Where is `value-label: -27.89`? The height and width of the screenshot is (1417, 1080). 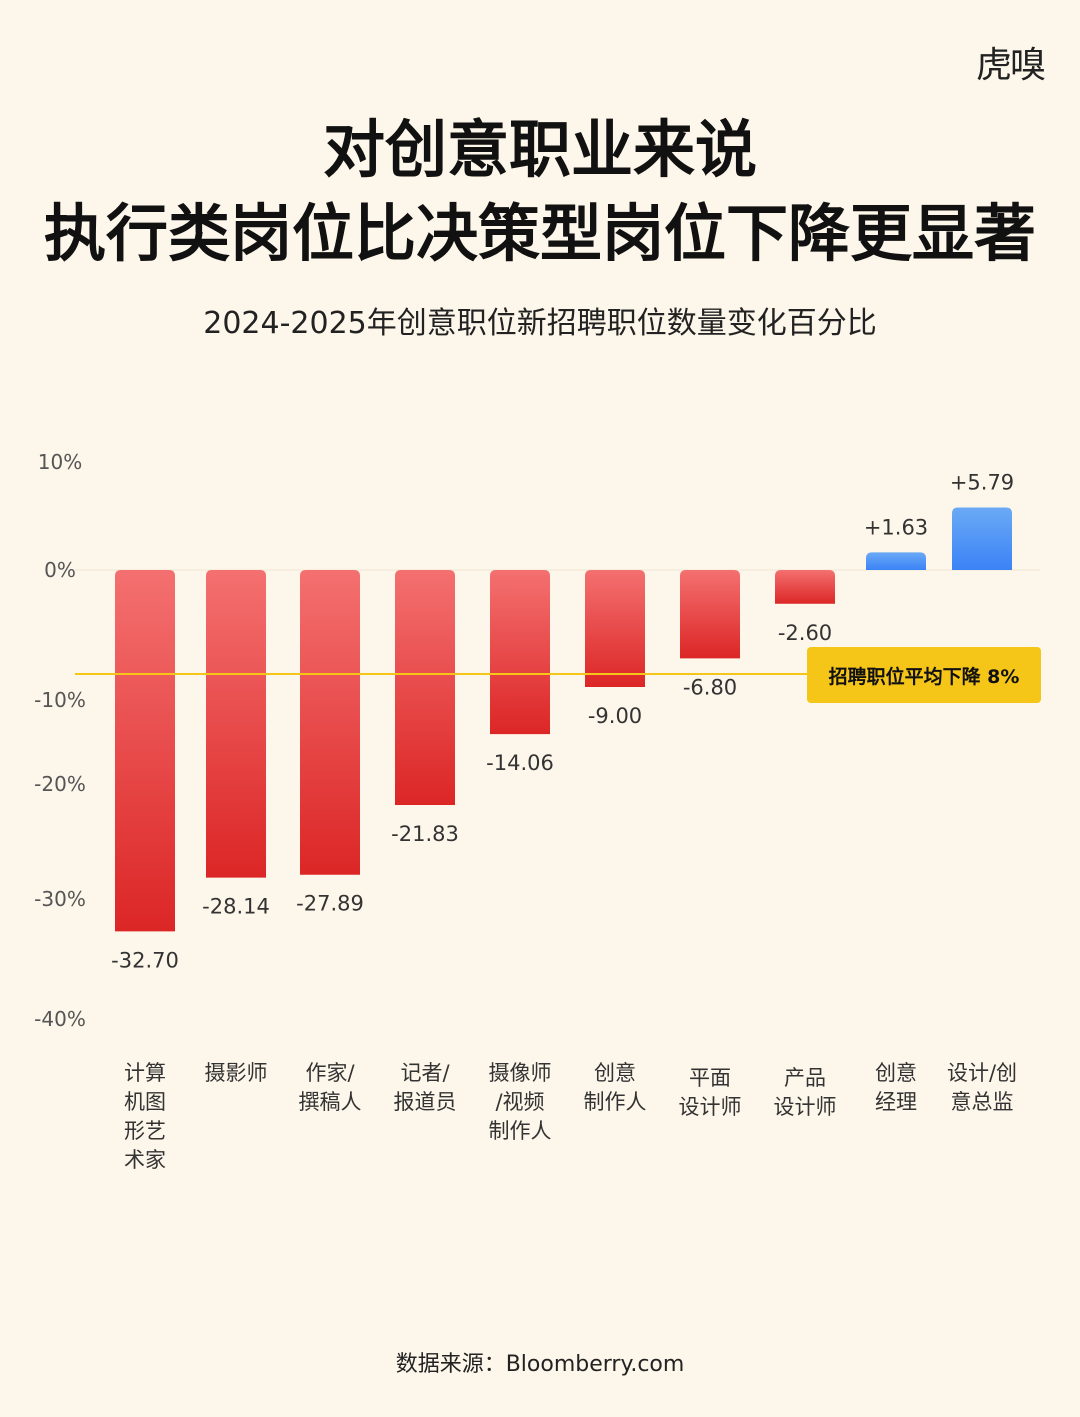 value-label: -27.89 is located at coordinates (330, 904).